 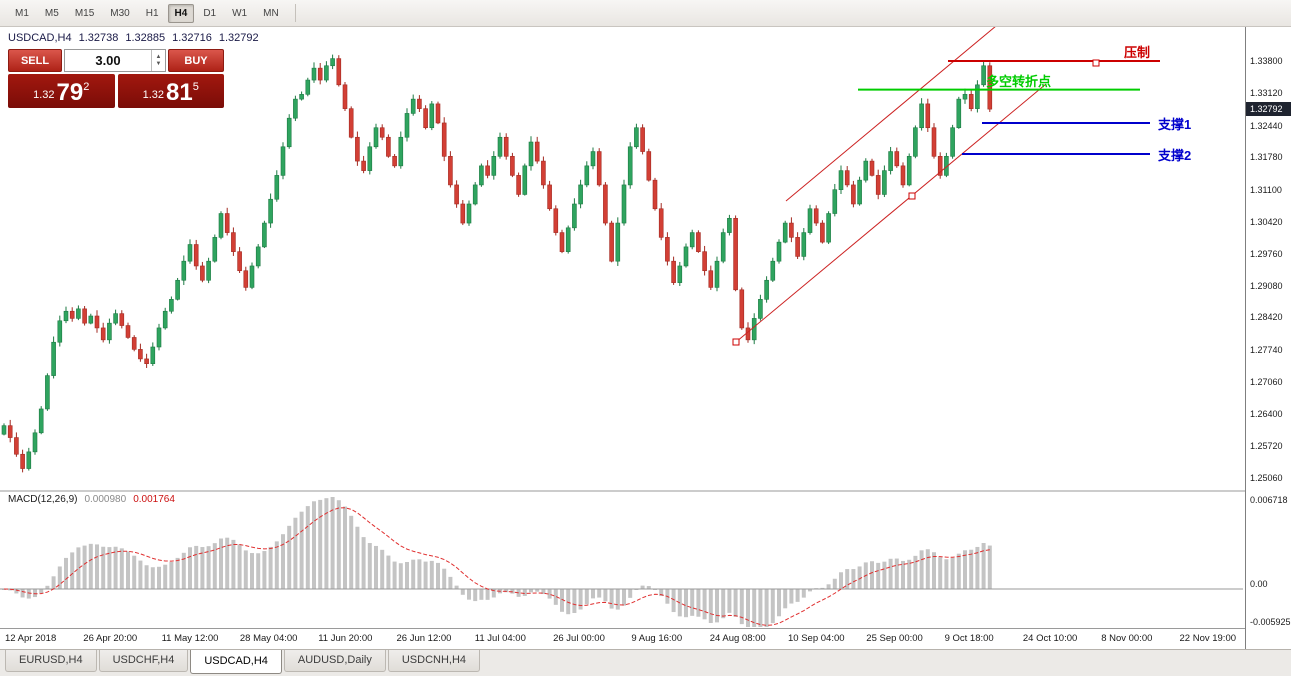 I want to click on buy-button: BUY, so click(x=196, y=60).